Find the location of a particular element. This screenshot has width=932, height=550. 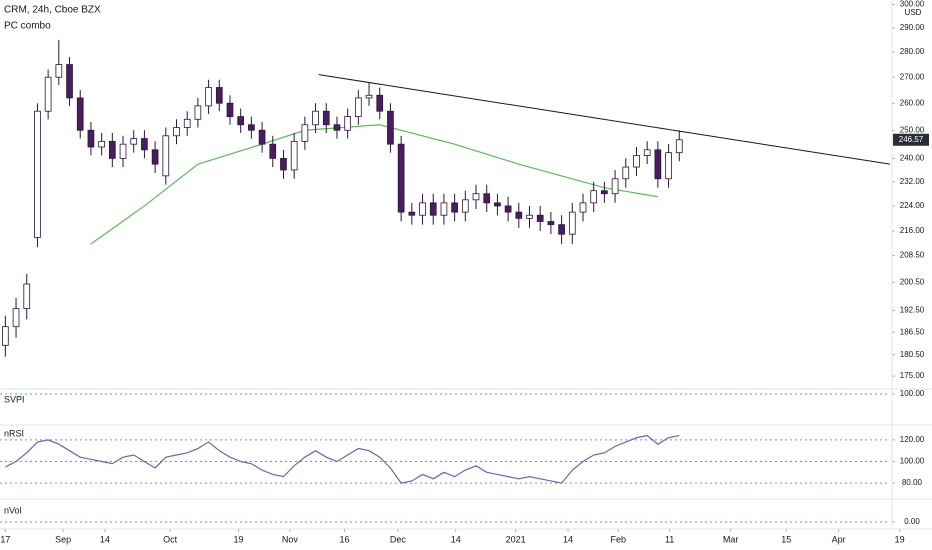

x-tick-label: Dec is located at coordinates (398, 539).